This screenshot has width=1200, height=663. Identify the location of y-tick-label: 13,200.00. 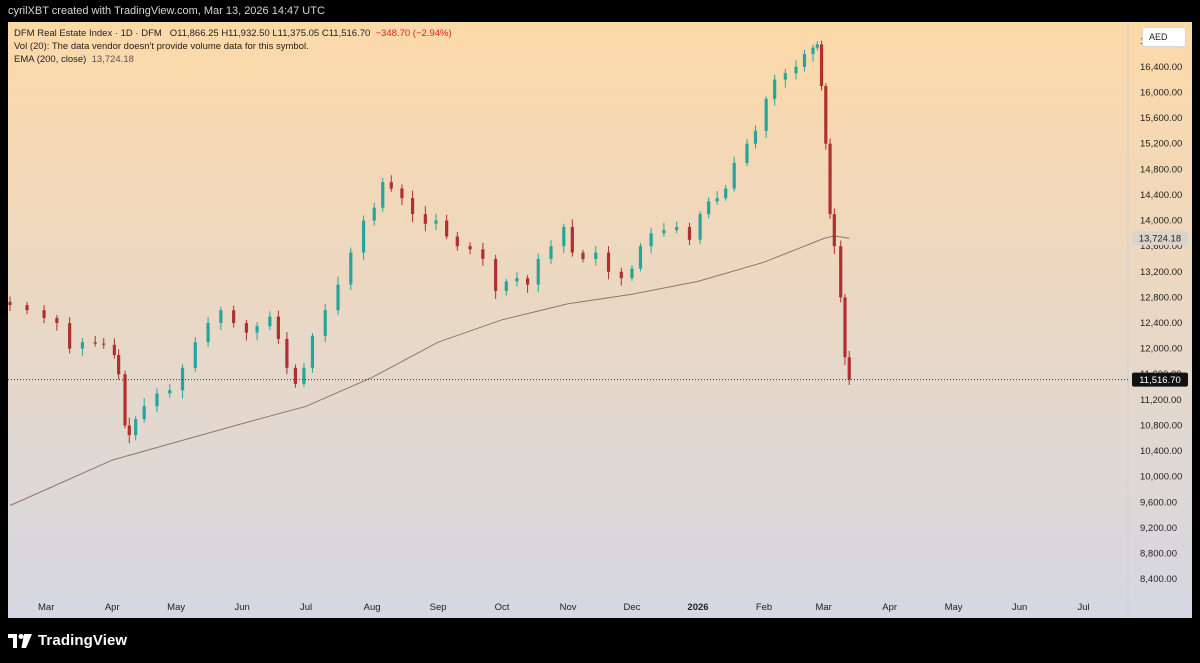
(1161, 272).